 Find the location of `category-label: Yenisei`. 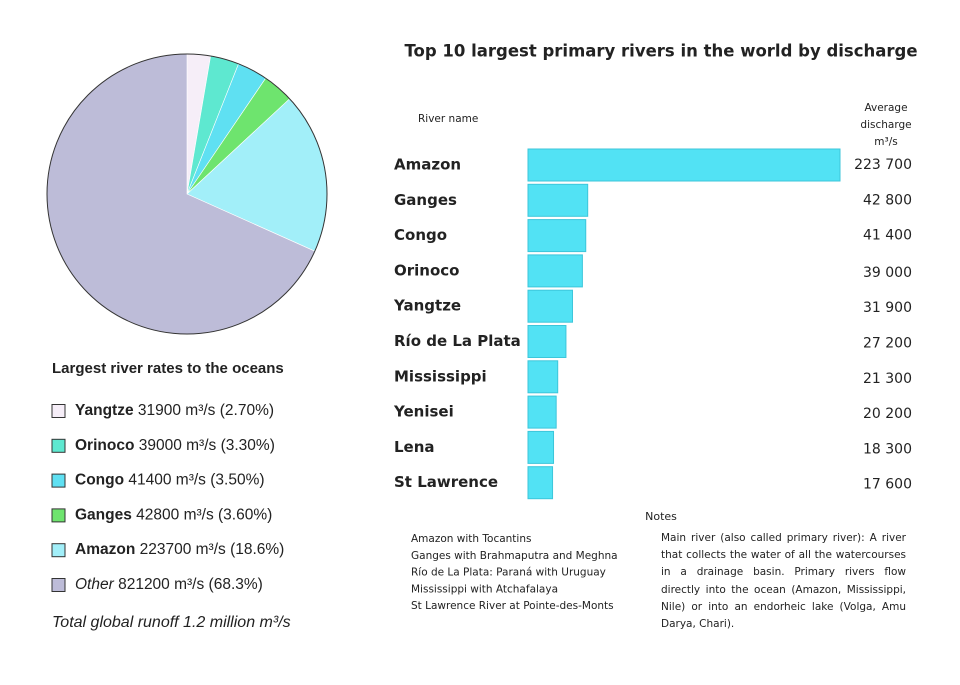

category-label: Yenisei is located at coordinates (423, 412).